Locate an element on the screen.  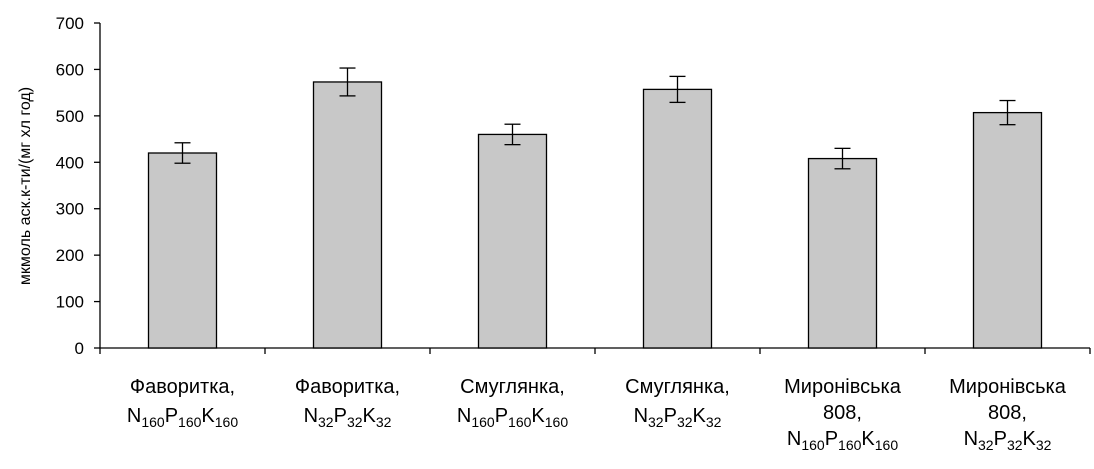
y-tick-label: 400 is located at coordinates (70, 162).